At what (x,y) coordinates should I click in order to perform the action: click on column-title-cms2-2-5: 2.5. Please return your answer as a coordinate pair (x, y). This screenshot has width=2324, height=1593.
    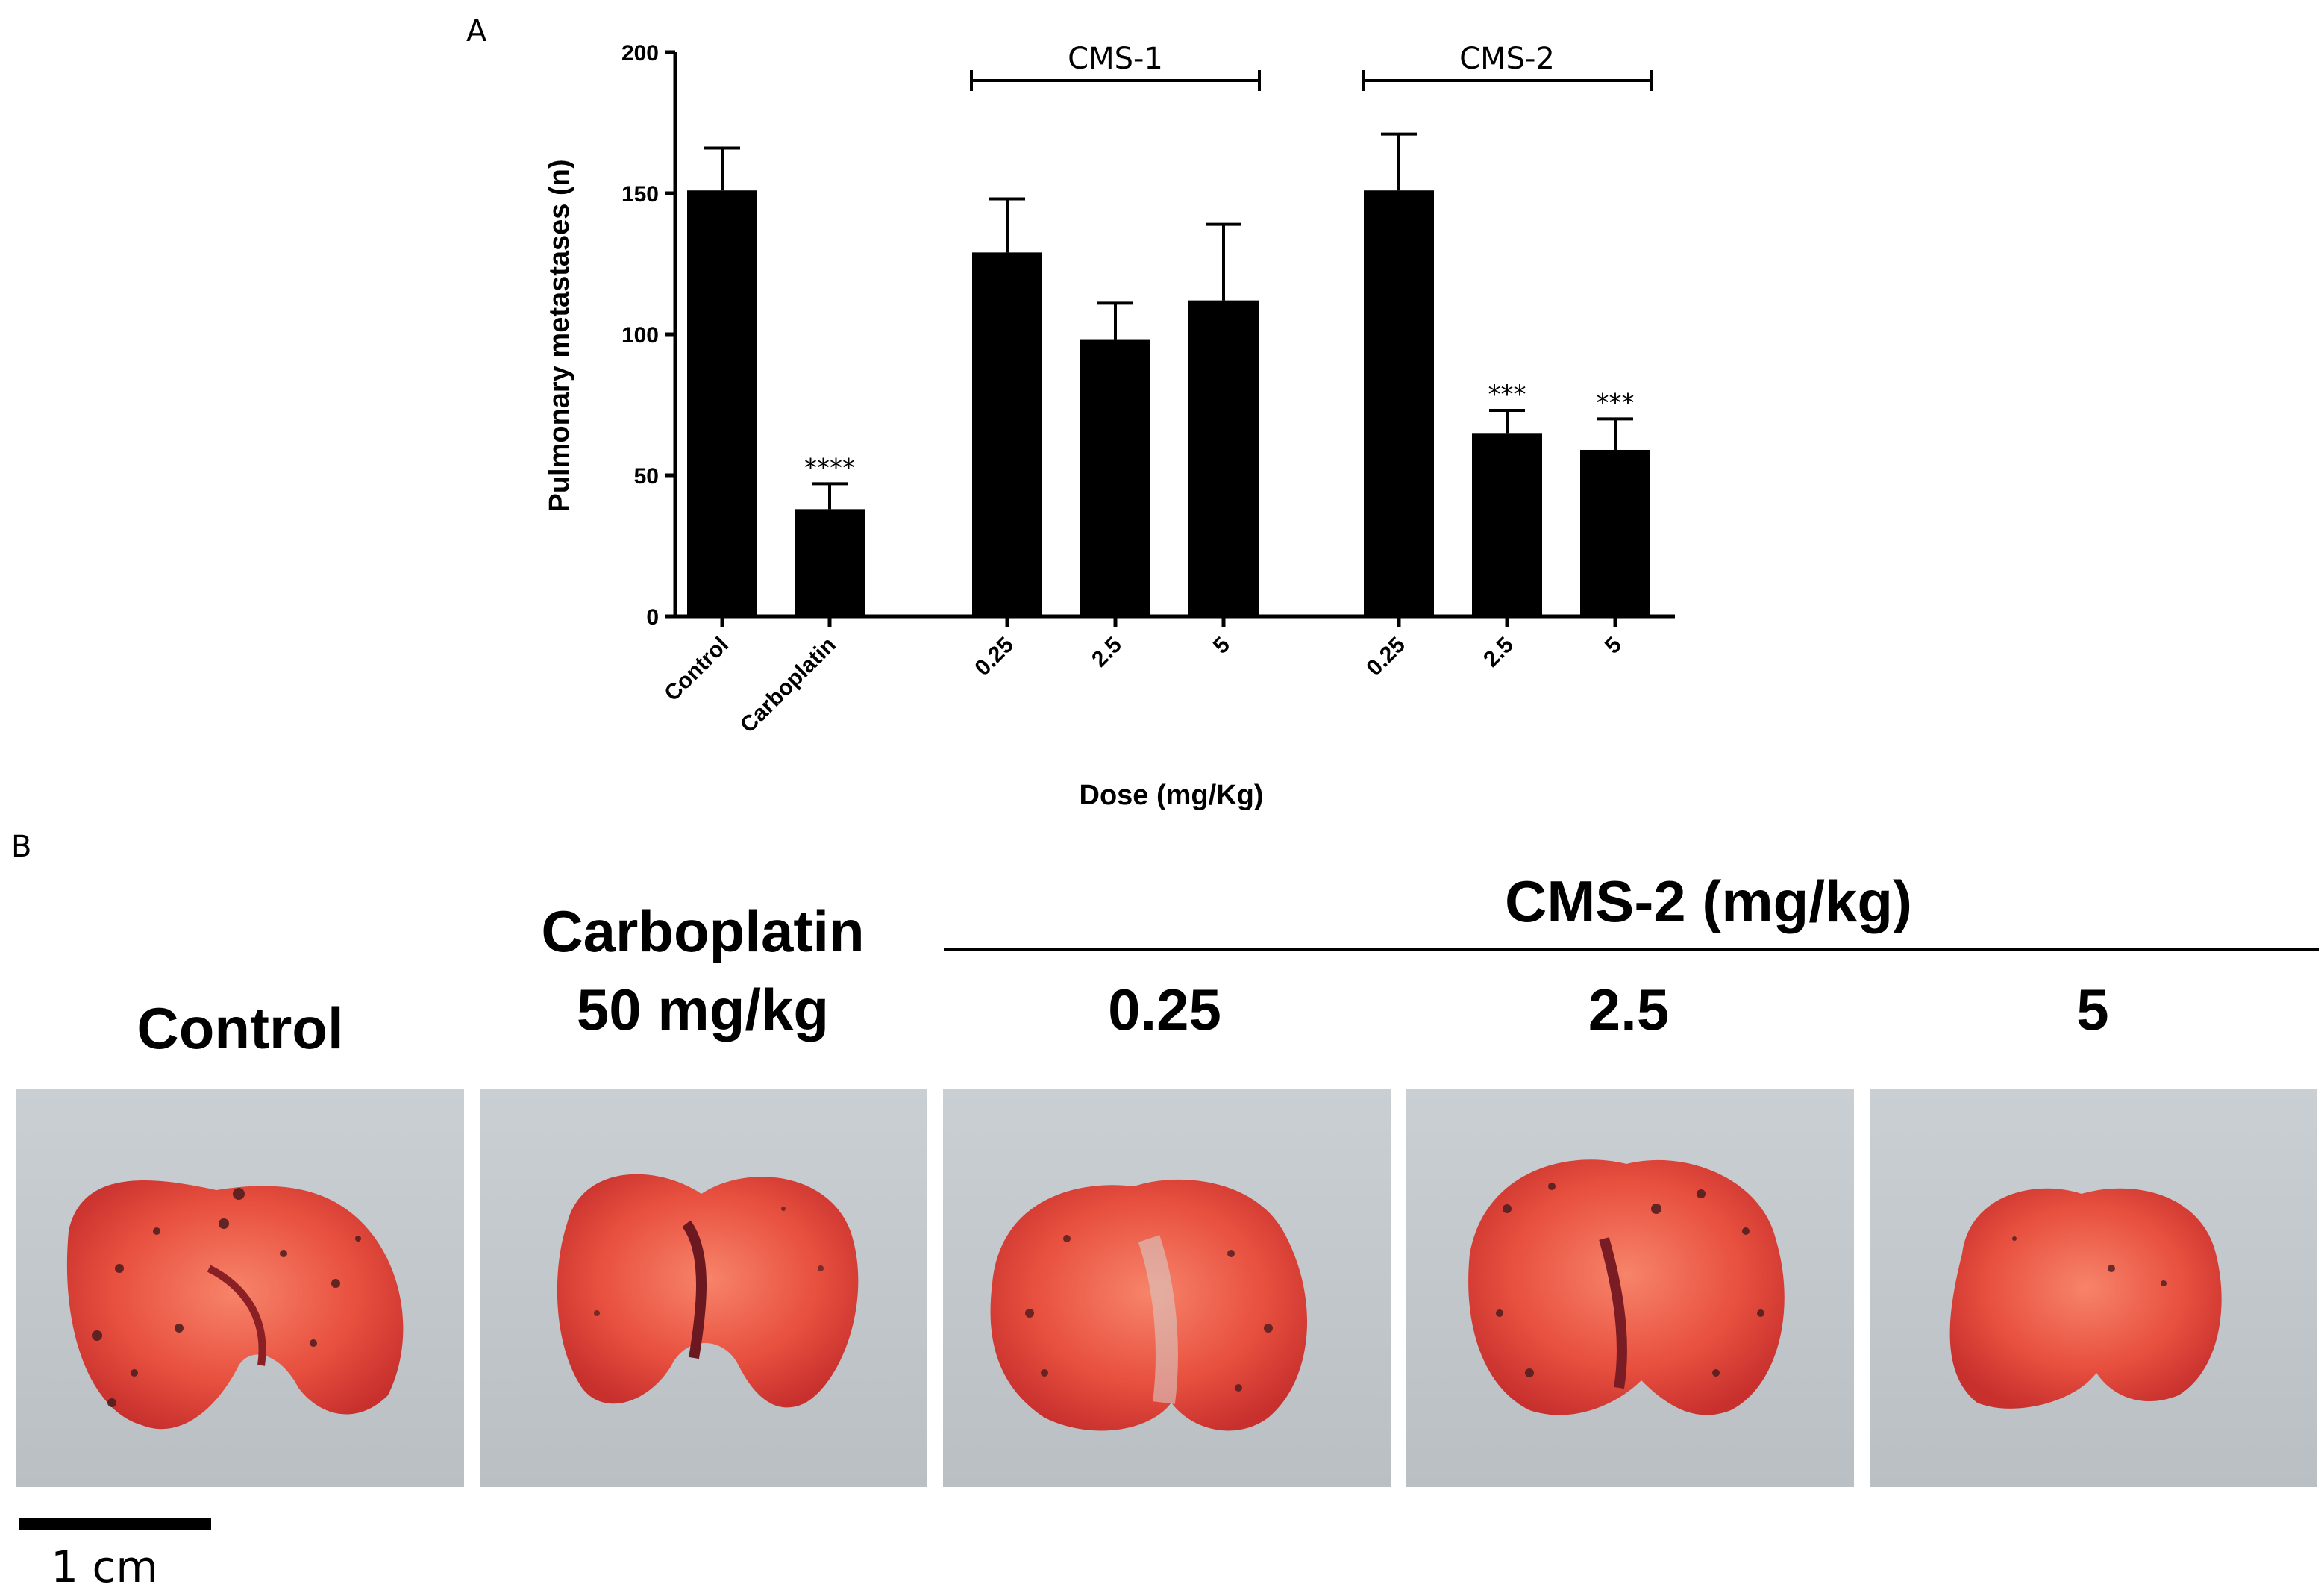
    Looking at the image, I should click on (1628, 1009).